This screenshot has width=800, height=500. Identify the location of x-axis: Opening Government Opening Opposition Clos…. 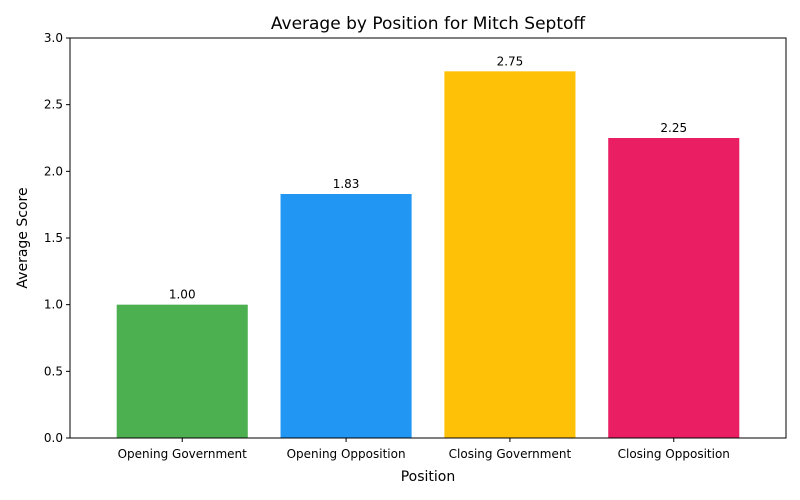
(424, 449).